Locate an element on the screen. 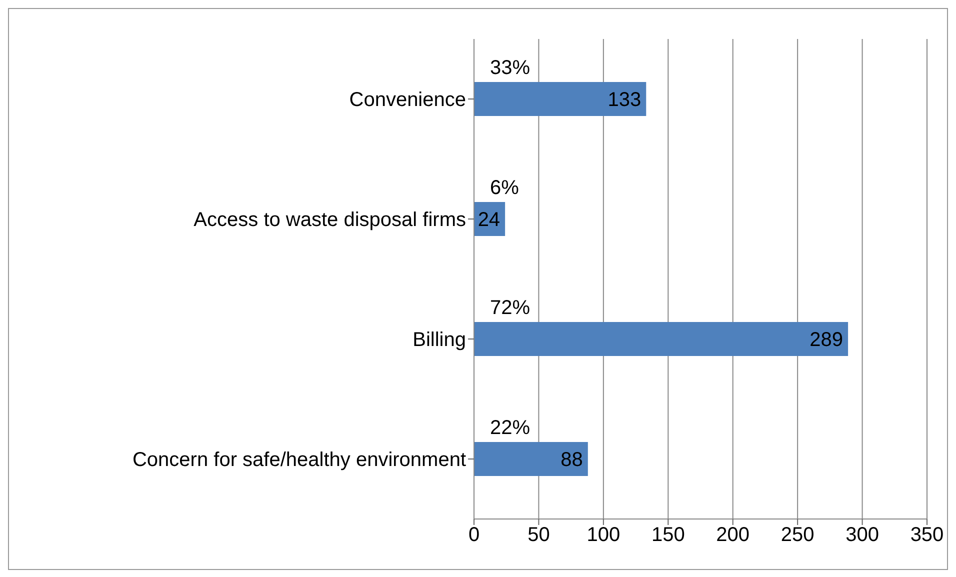  data-label: 289 is located at coordinates (827, 340).